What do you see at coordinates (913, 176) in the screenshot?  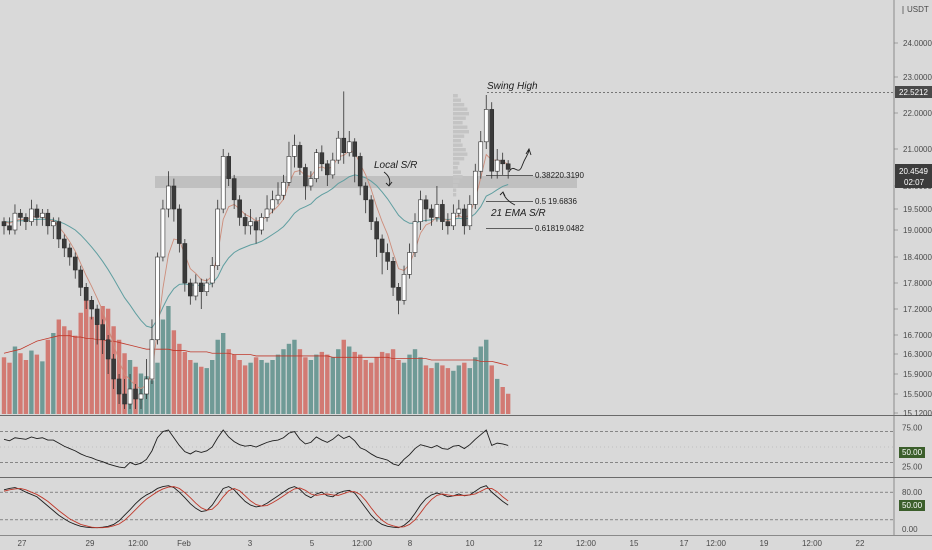 I see `last-price-badge` at bounding box center [913, 176].